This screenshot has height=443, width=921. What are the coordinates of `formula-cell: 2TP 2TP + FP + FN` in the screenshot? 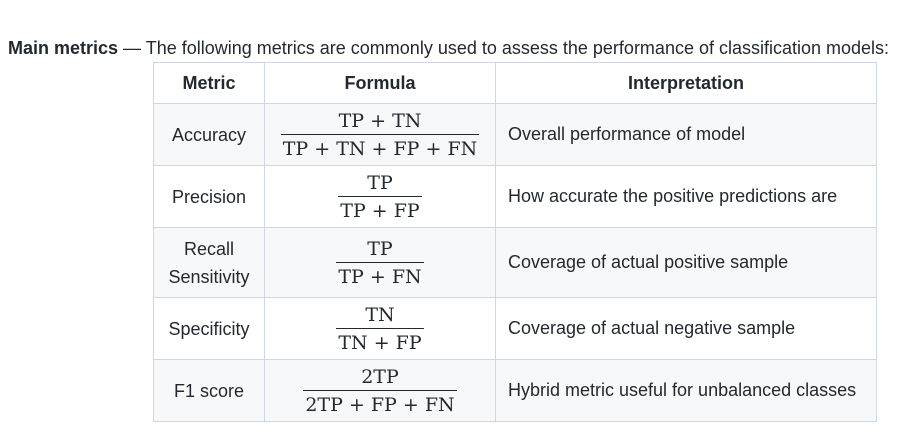 It's located at (380, 390).